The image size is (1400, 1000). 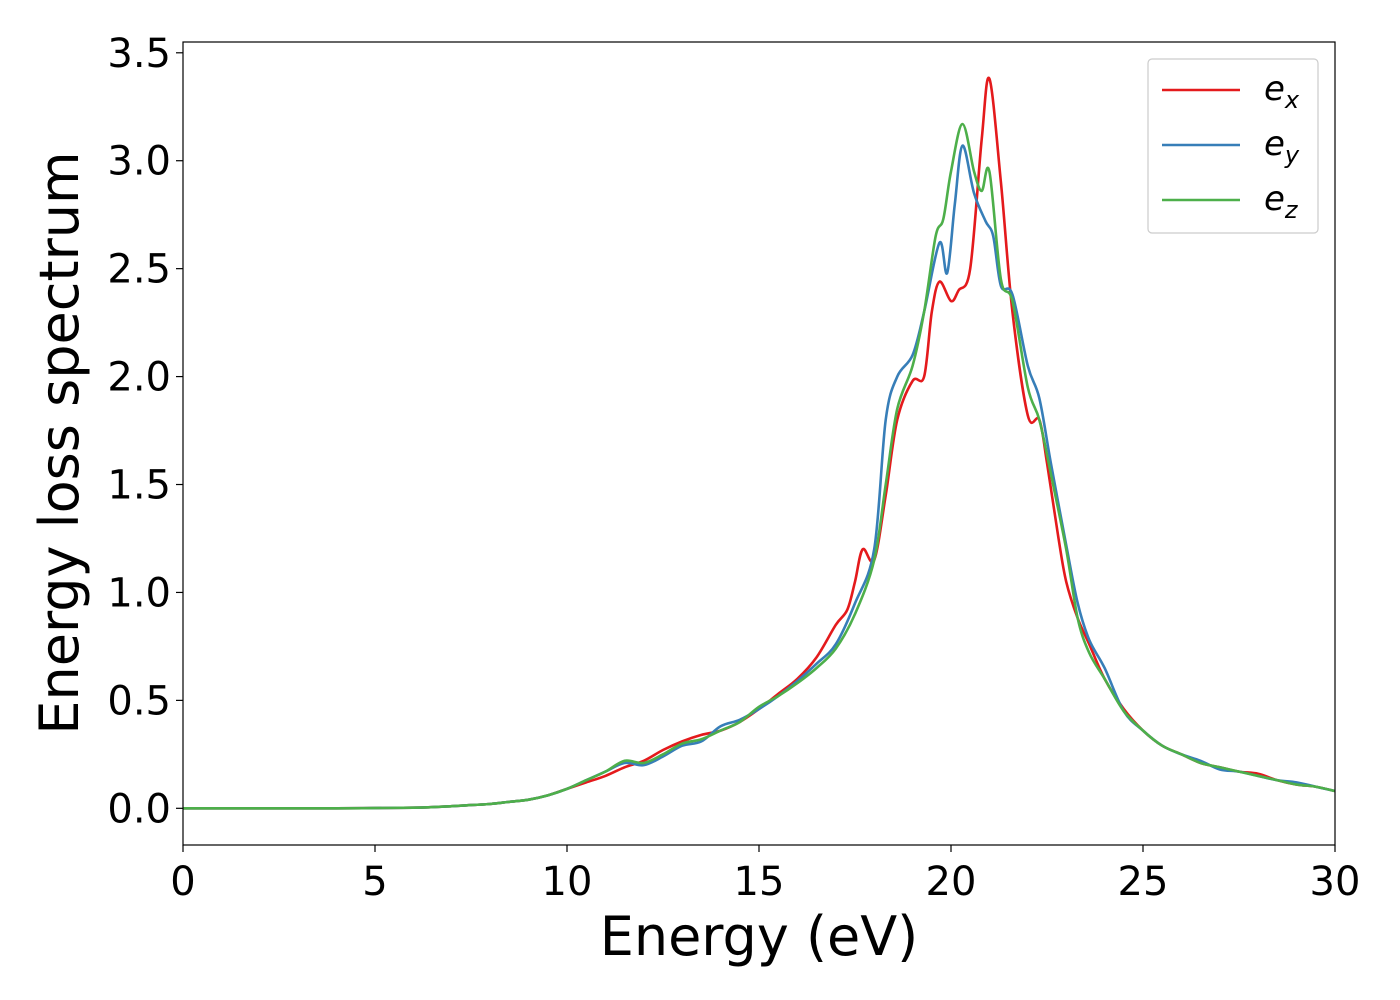 What do you see at coordinates (1291, 210) in the screenshot?
I see `legend-label-subscript: z` at bounding box center [1291, 210].